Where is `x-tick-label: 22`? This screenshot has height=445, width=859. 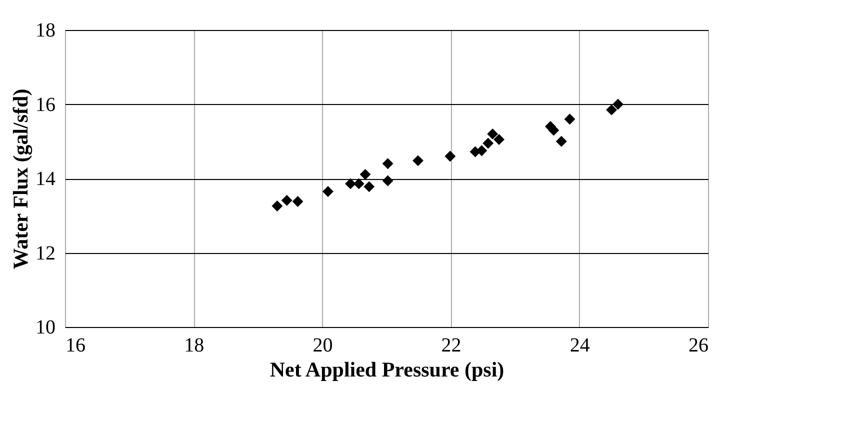
x-tick-label: 22 is located at coordinates (451, 345).